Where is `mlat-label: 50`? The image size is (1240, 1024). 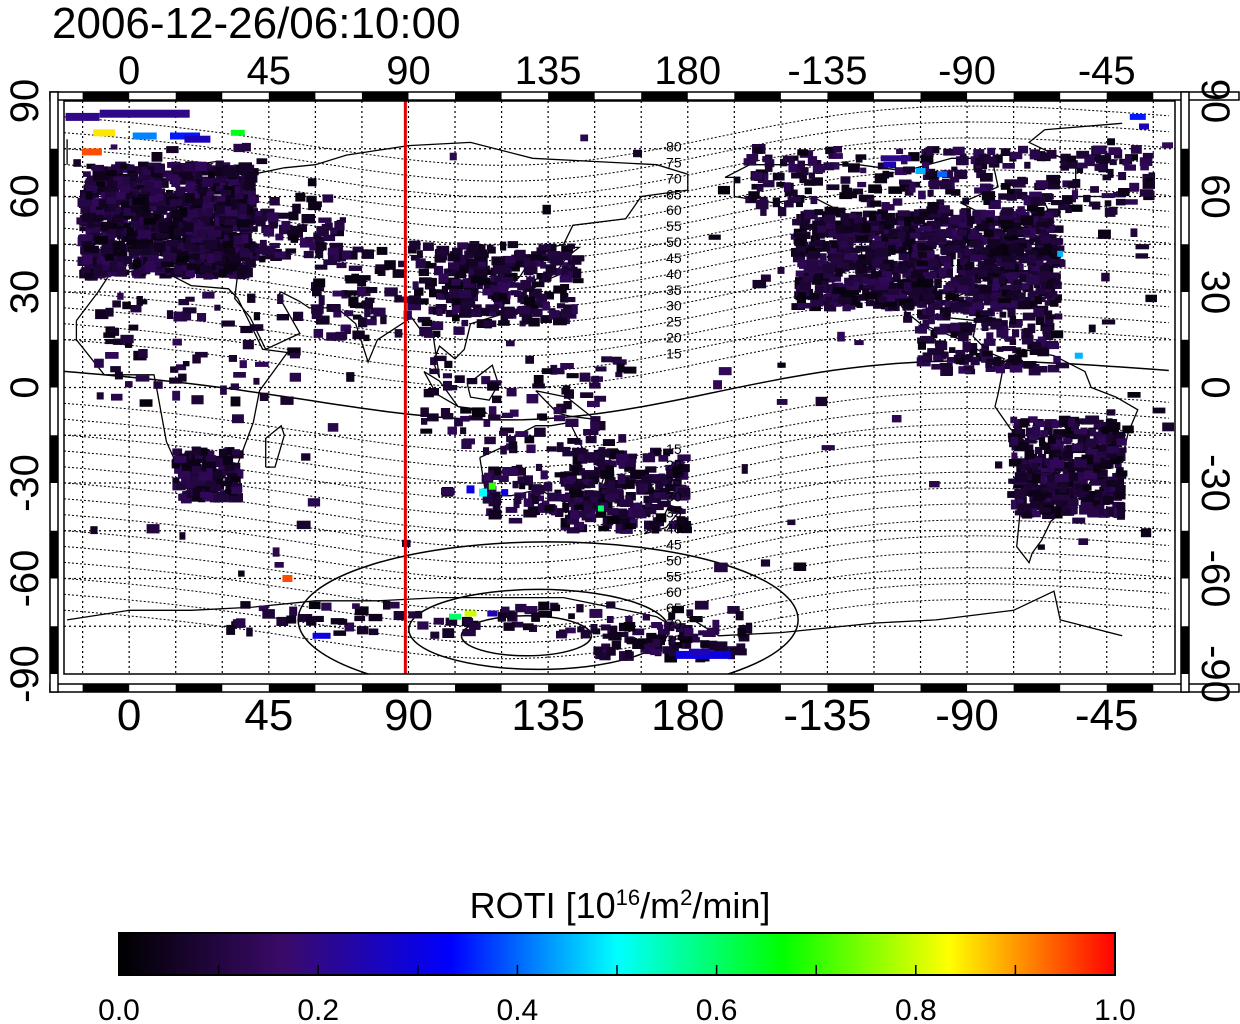
mlat-label: 50 is located at coordinates (674, 242).